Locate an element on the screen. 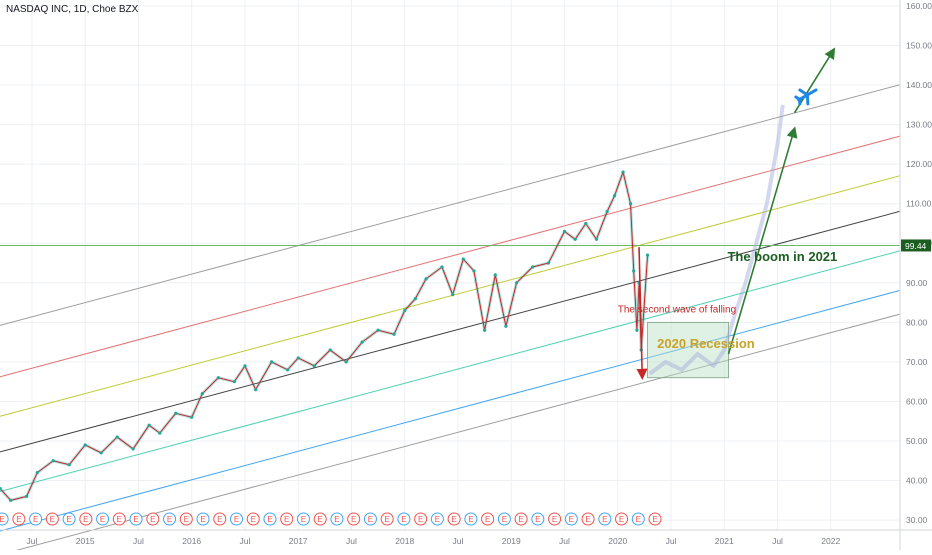 The image size is (932, 555). annotation-label: 2020 Recession is located at coordinates (706, 343).